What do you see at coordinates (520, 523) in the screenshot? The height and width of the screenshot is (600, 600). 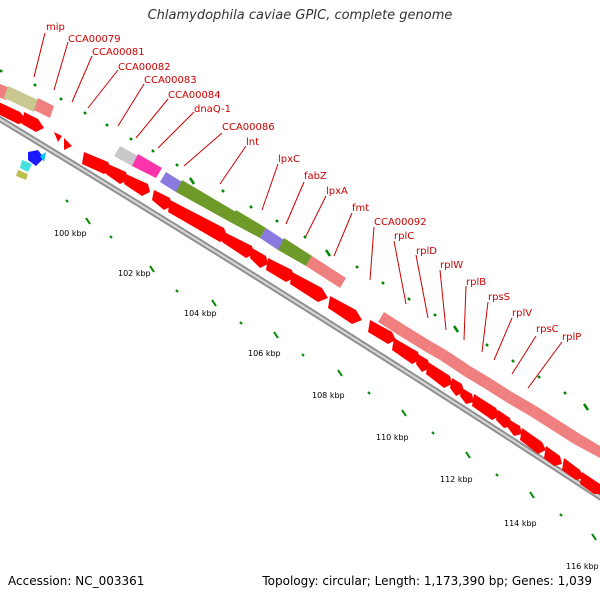 I see `scale-label: 114 kbp` at bounding box center [520, 523].